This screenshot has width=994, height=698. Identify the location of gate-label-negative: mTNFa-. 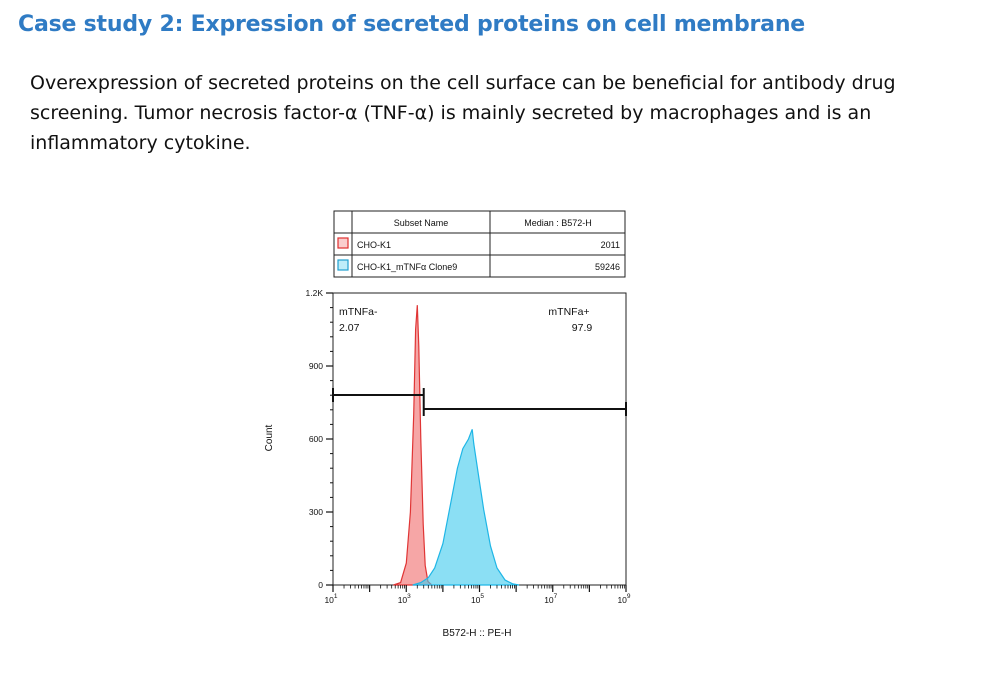
(358, 312).